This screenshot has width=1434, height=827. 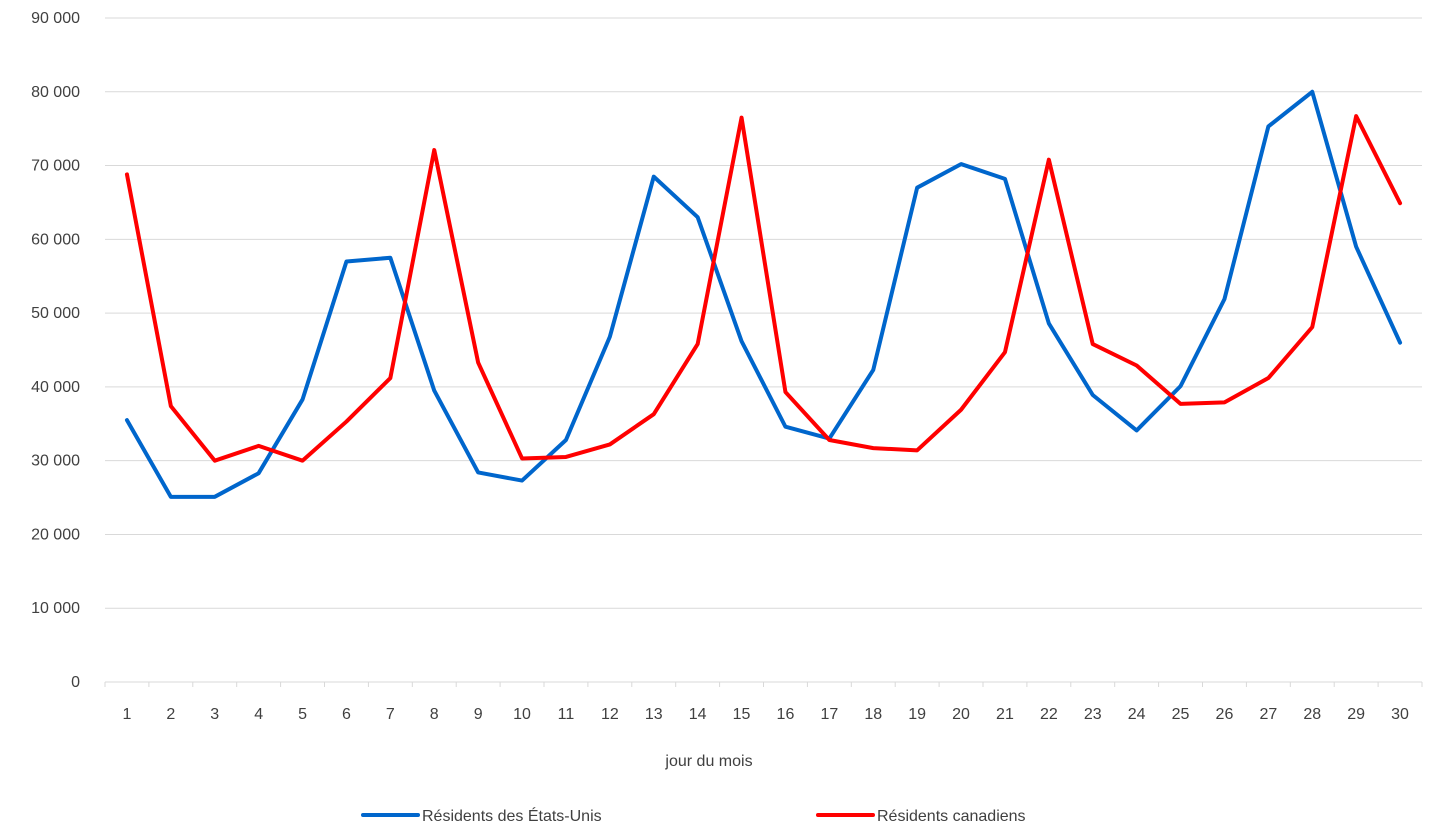 I want to click on y-tick-label: 10 000, so click(x=55, y=608).